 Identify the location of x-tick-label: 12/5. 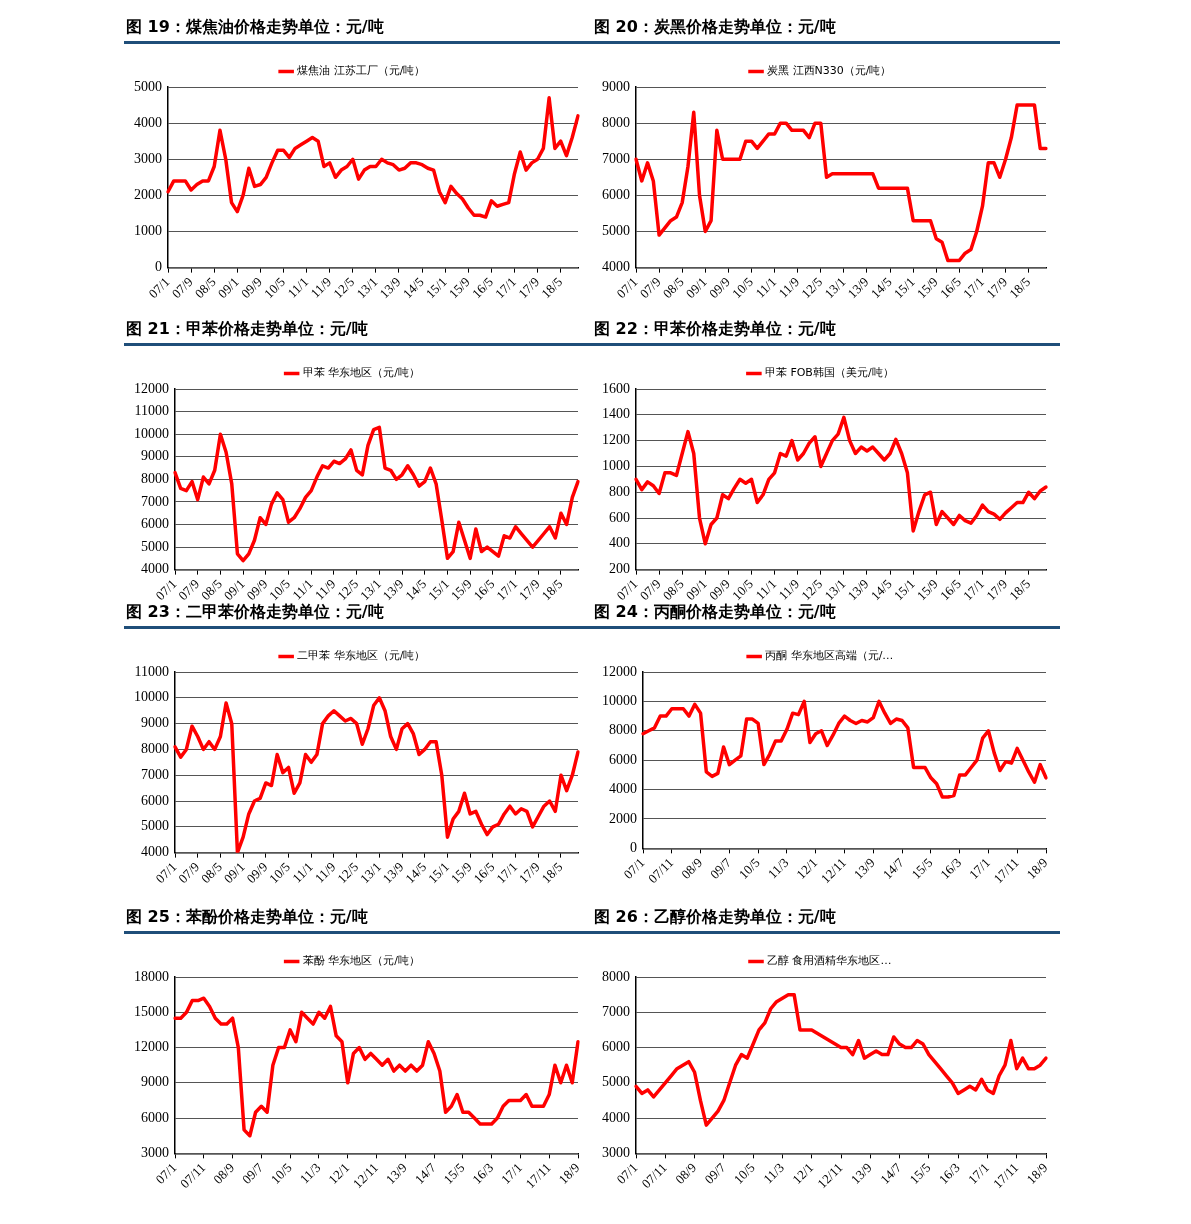
(348, 590).